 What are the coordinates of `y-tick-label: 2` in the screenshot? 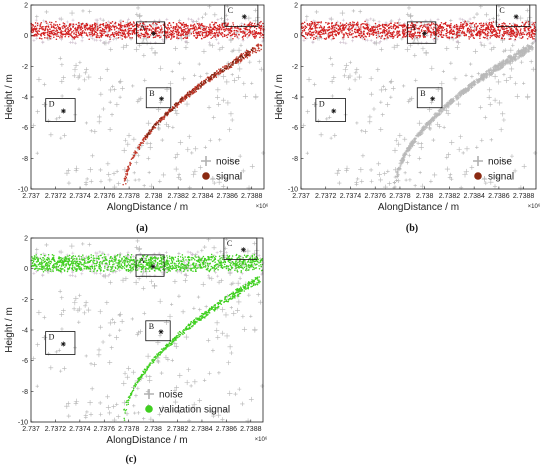 It's located at (296, 6).